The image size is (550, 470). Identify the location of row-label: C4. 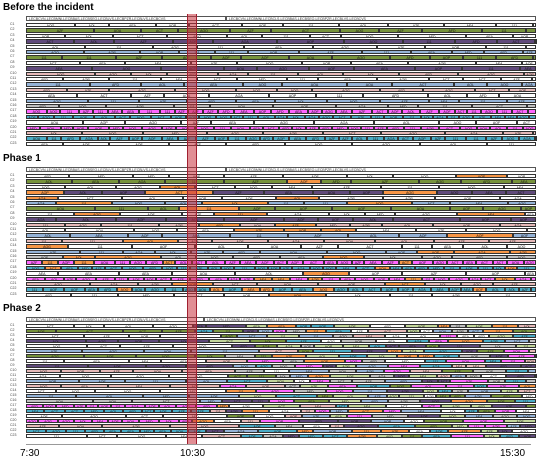
(12, 340).